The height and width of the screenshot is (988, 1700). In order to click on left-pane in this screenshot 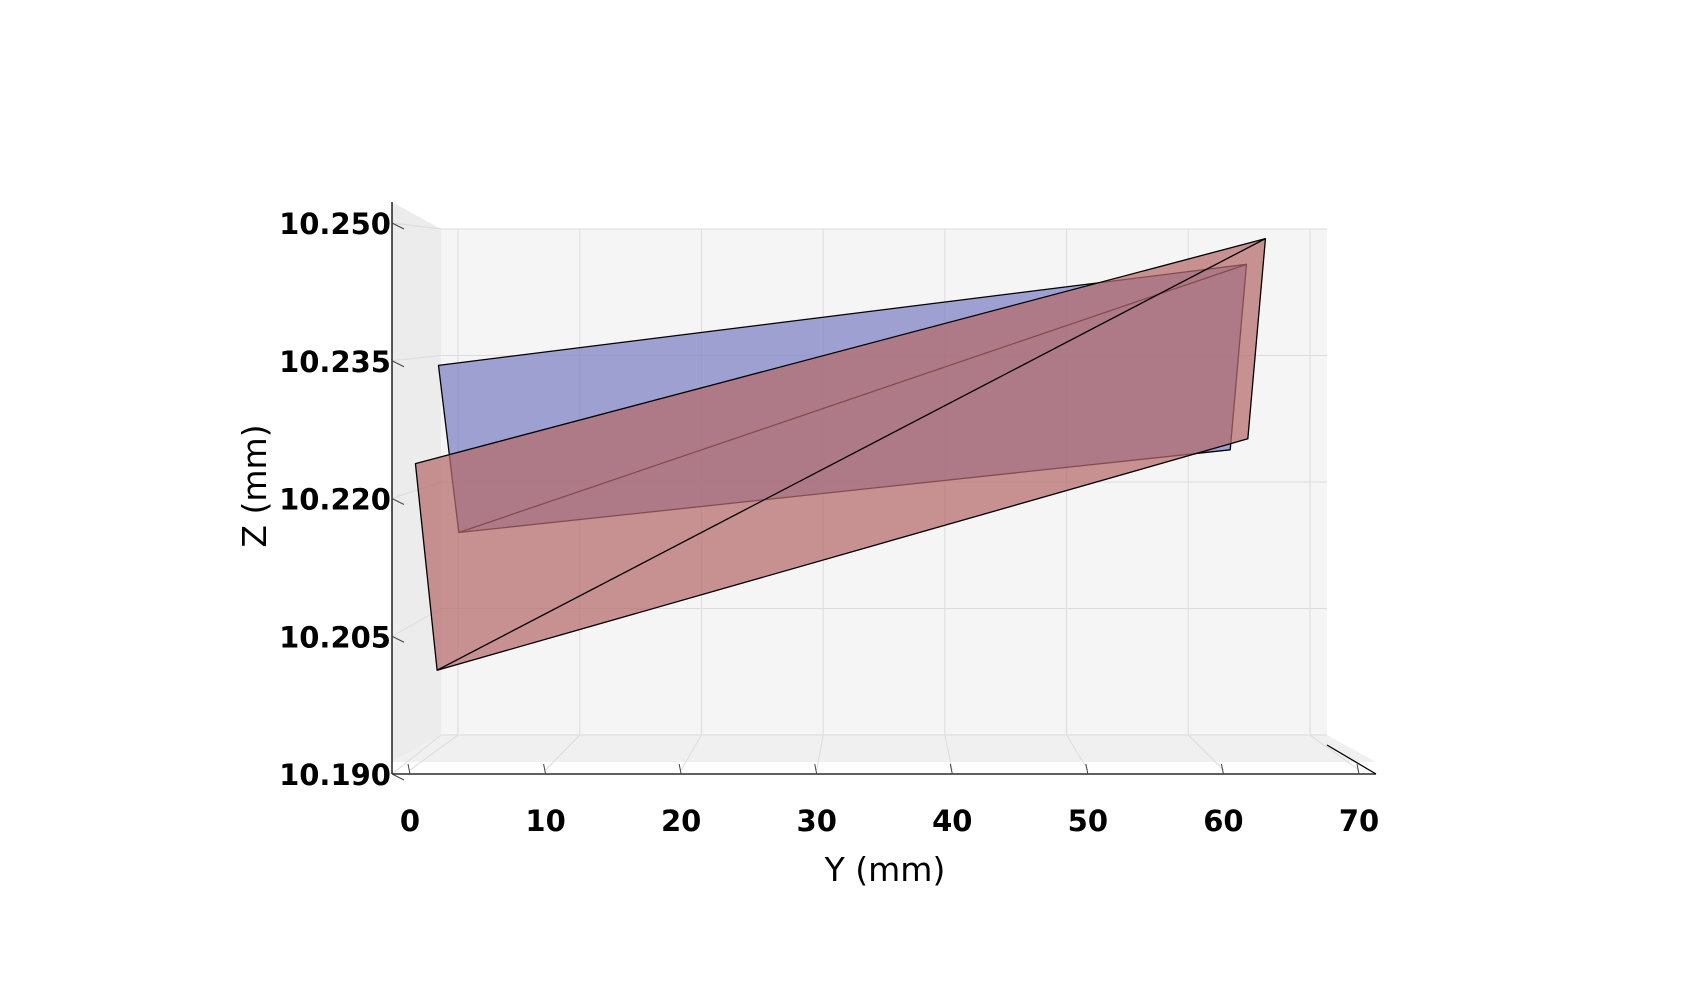, I will do `click(416, 482)`.